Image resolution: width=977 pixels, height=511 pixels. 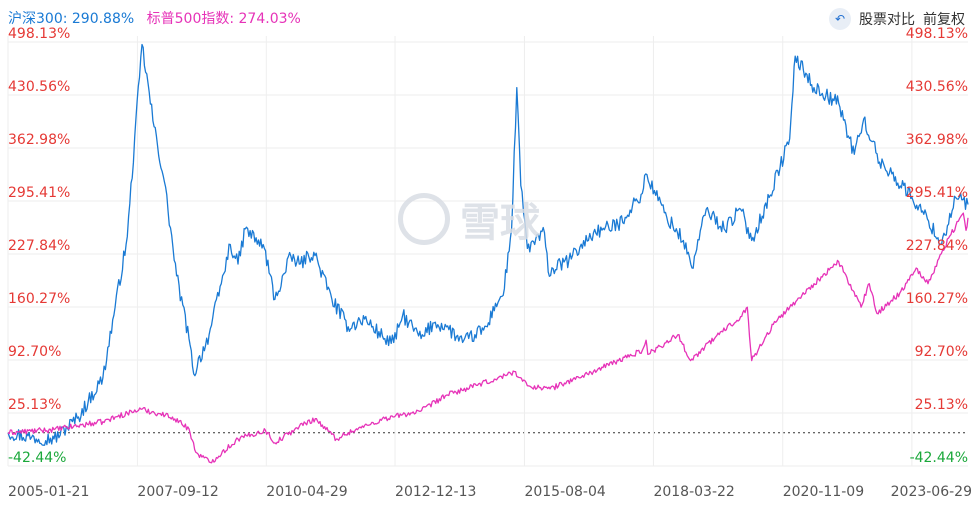 What do you see at coordinates (887, 20) in the screenshot?
I see `stock-compare-button: 股票对比` at bounding box center [887, 20].